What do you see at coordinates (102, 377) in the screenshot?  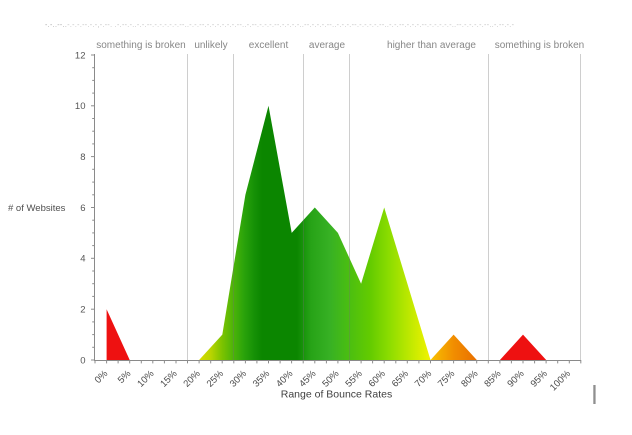 I see `svg-text: 0%` at bounding box center [102, 377].